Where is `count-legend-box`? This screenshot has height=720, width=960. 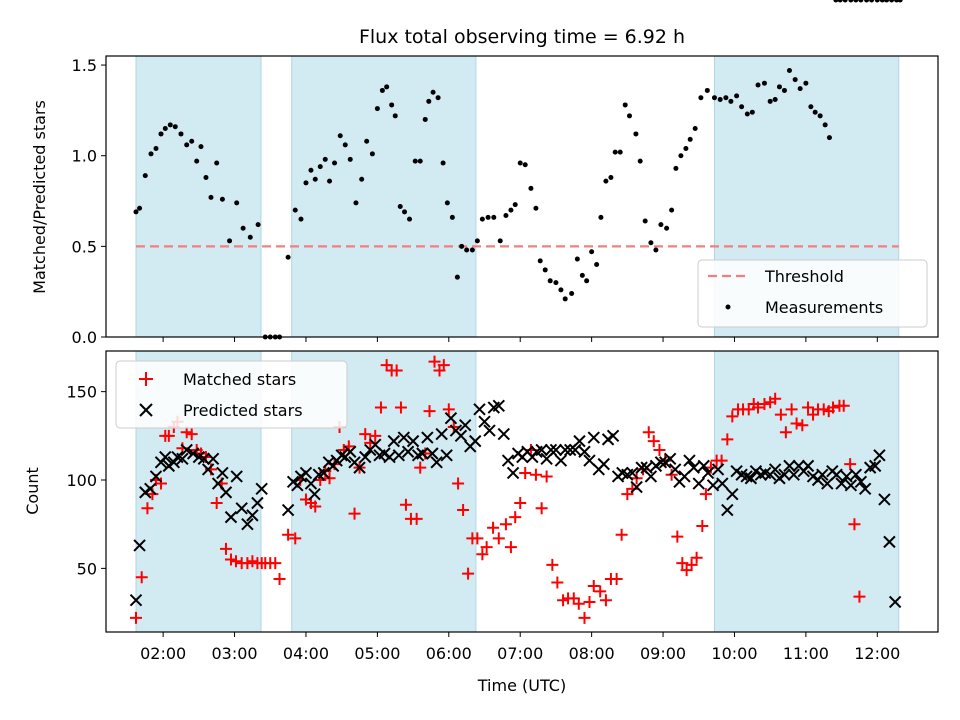 count-legend-box is located at coordinates (231, 394).